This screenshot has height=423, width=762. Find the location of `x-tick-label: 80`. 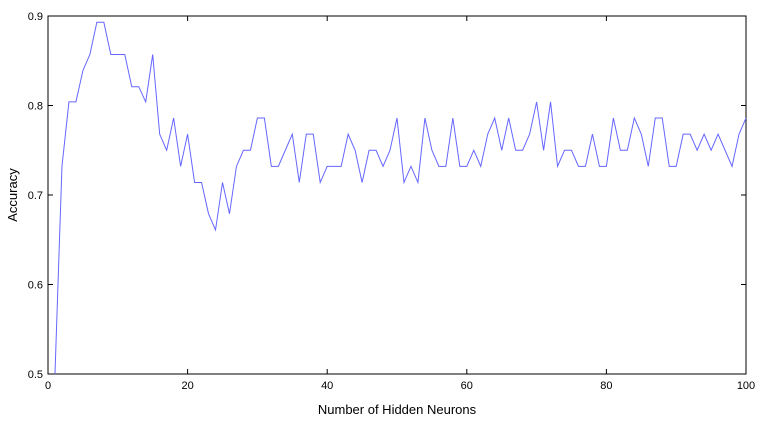

x-tick-label: 80 is located at coordinates (606, 386).